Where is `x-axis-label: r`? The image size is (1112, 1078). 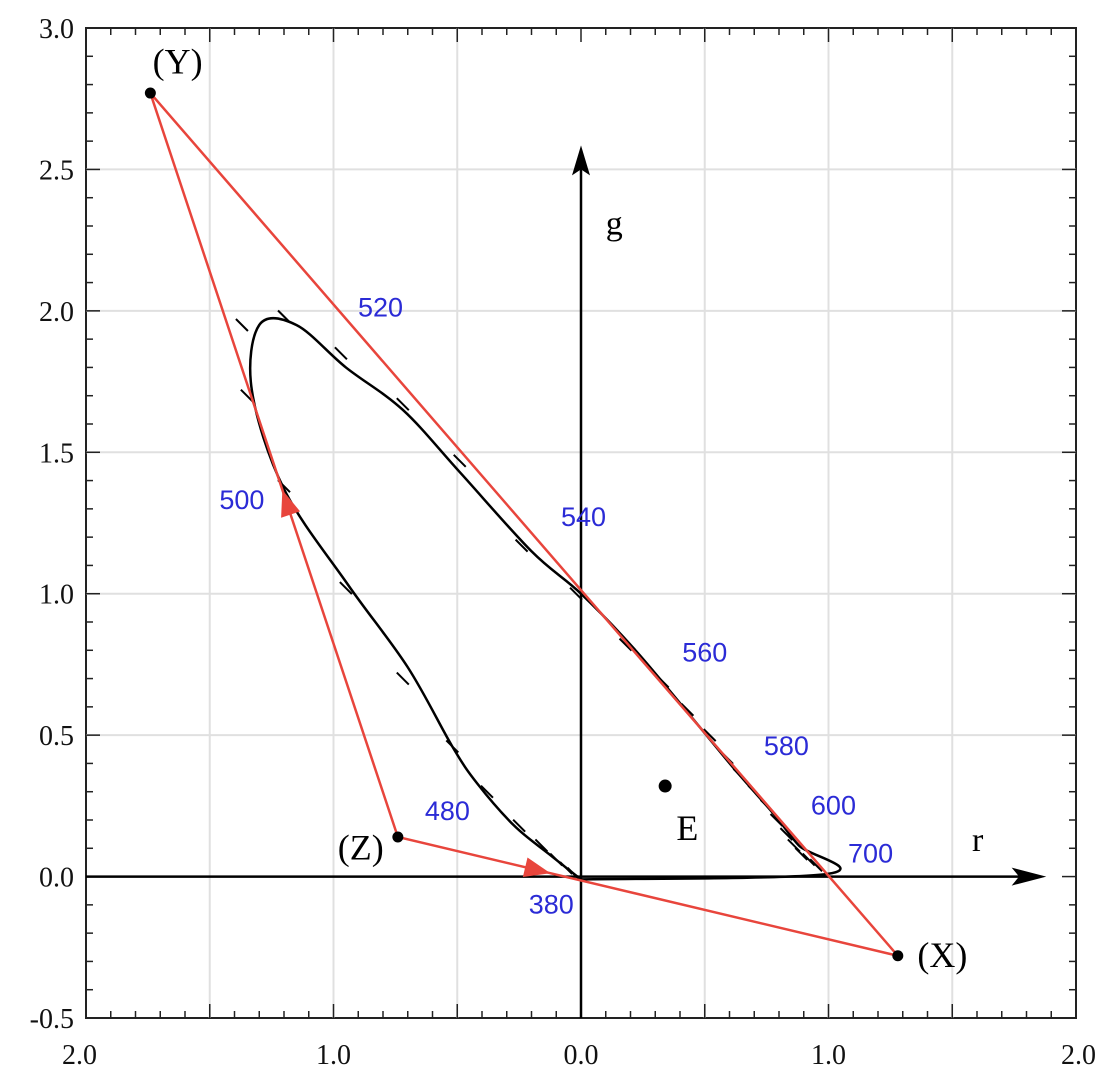 x-axis-label: r is located at coordinates (978, 840).